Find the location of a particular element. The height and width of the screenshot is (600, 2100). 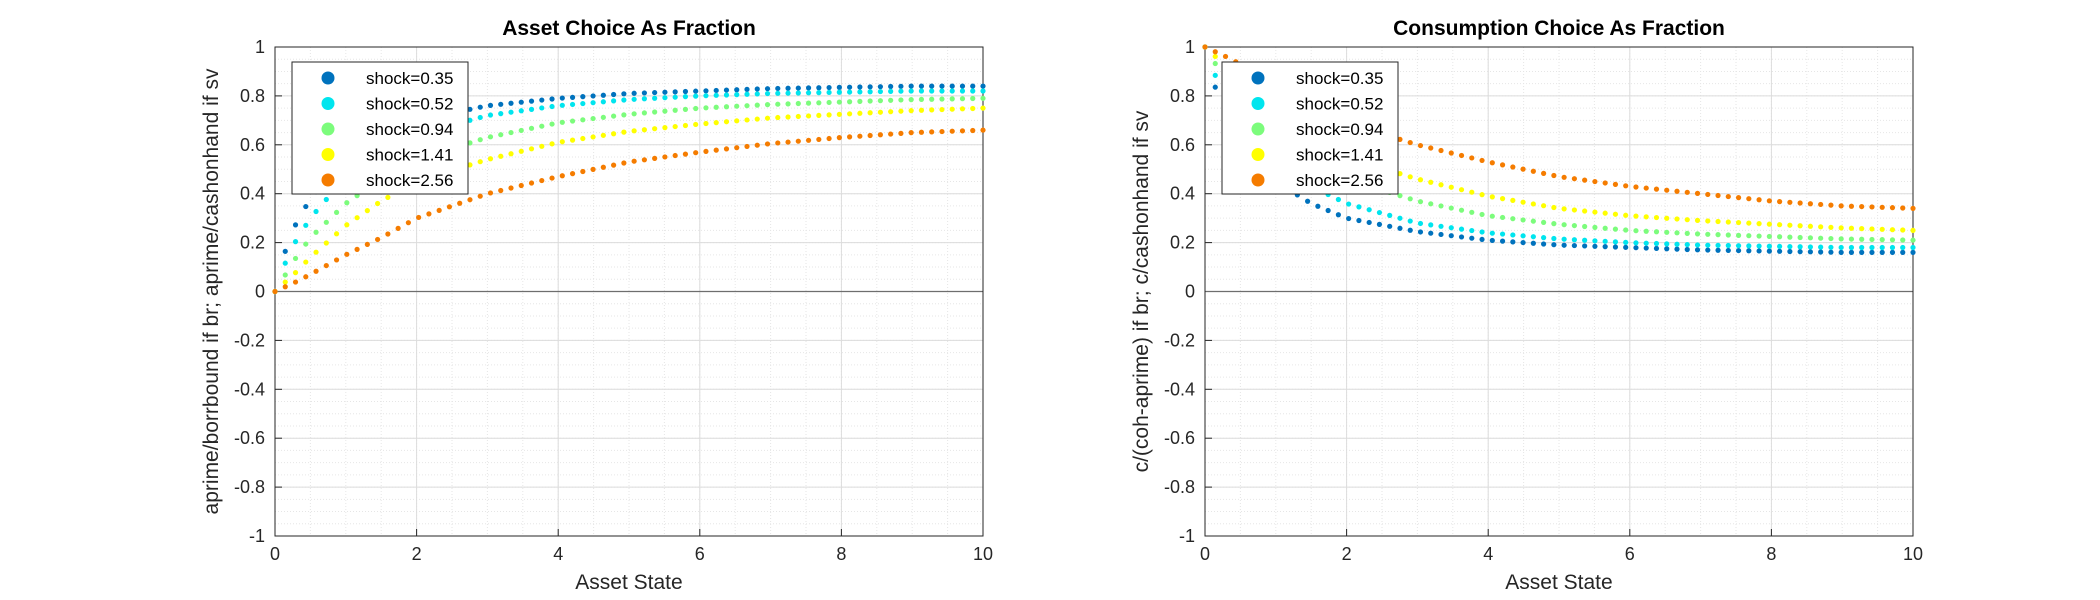

y-tick-label: 0.6 is located at coordinates (1182, 145).